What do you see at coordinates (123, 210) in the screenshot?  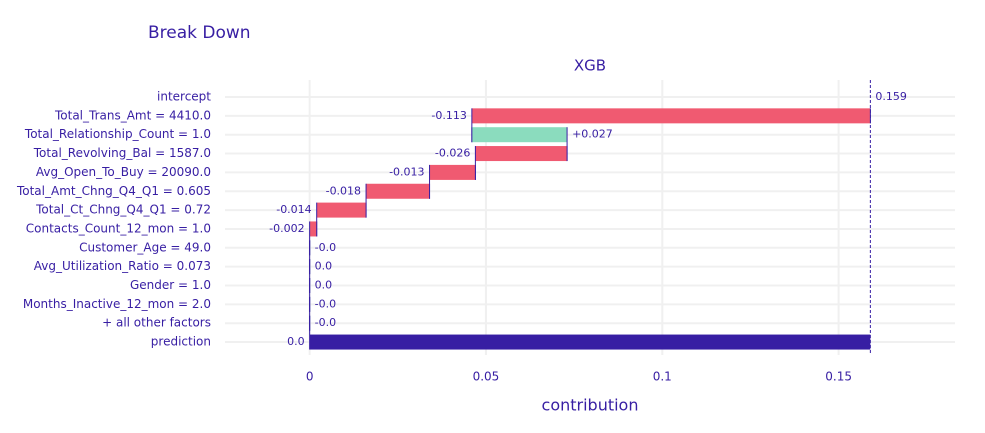 I see `category-label: Total_Ct_Chng_Q4_Q1 = 0.72` at bounding box center [123, 210].